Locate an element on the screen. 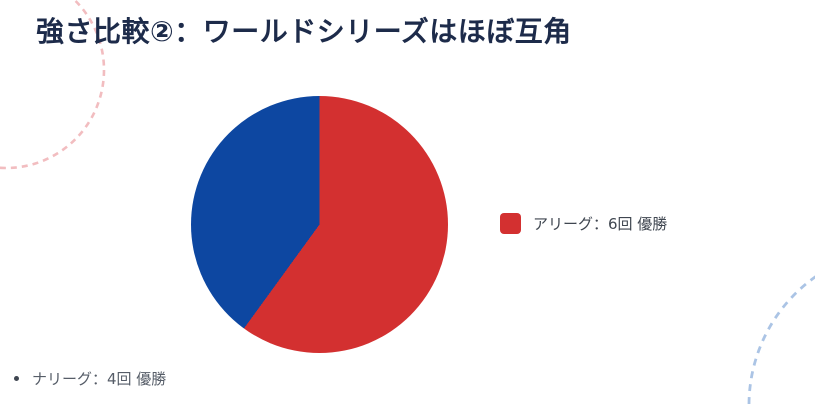  legend: アリーグ：6回 優勝 is located at coordinates (583, 223).